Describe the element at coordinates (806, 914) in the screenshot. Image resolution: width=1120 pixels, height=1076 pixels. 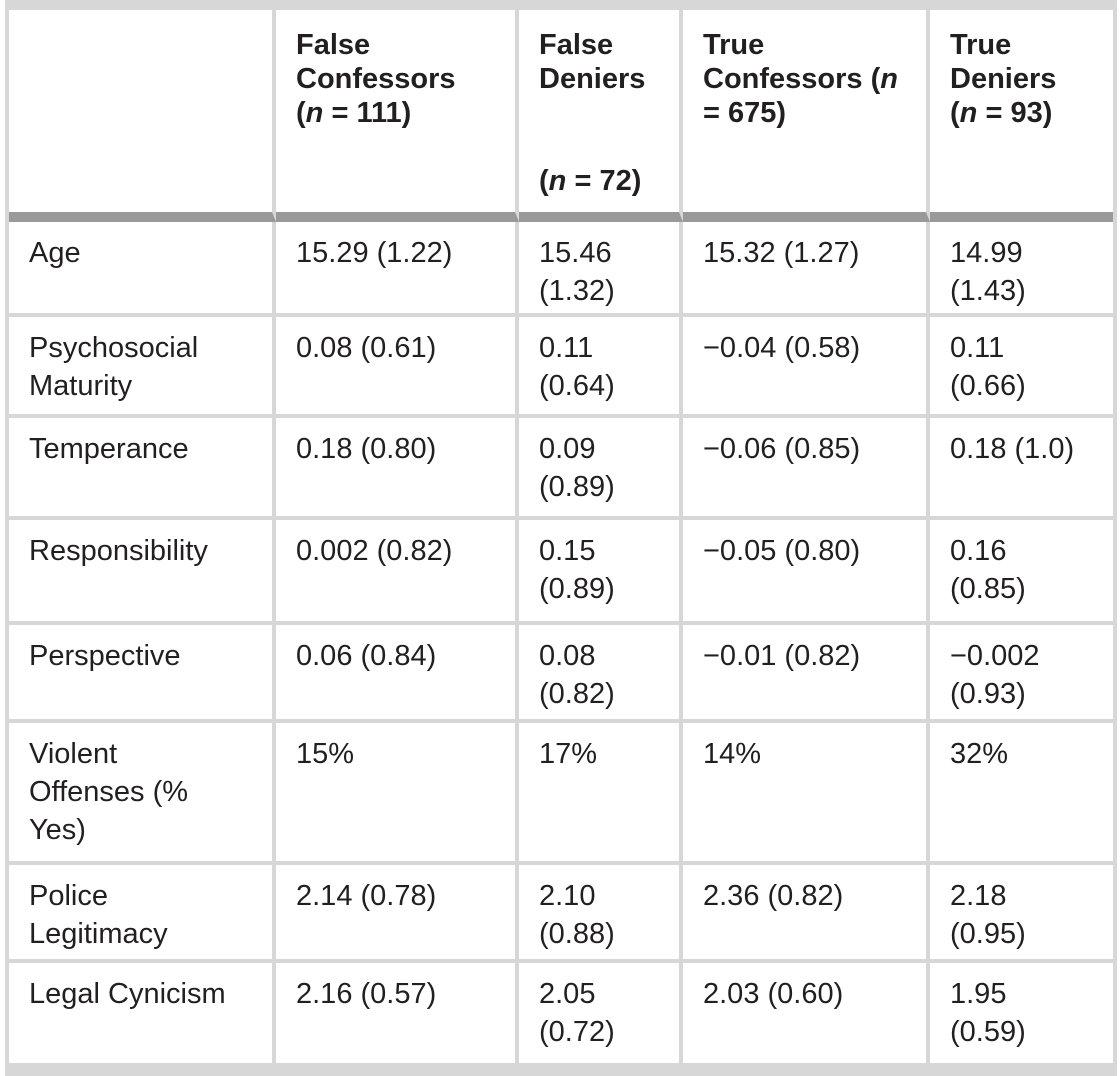
I see `data-cell: 2.36 (0.82)` at that location.